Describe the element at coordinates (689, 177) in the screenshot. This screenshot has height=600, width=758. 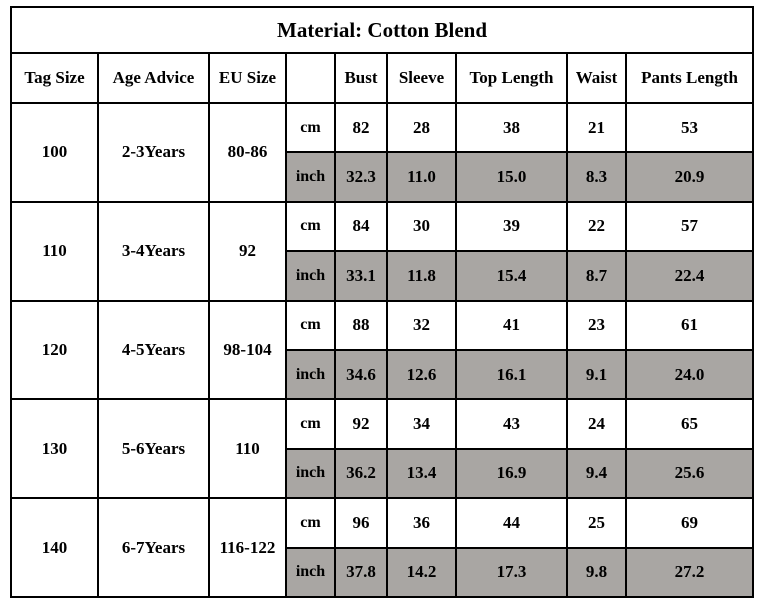
I see `pants-length-inch-cell: 20.9` at that location.